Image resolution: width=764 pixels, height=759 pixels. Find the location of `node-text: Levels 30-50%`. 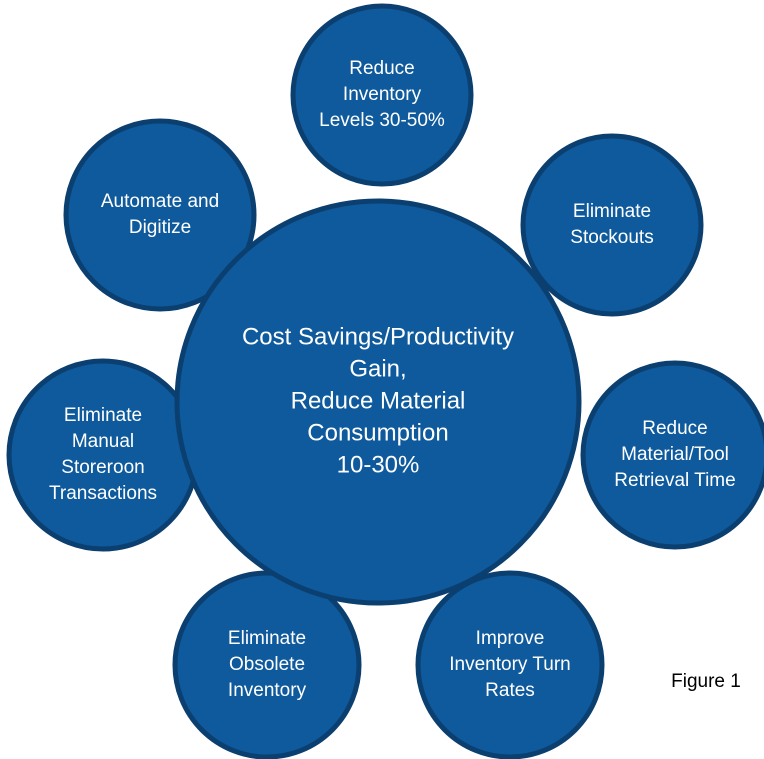

node-text: Levels 30-50% is located at coordinates (382, 120).